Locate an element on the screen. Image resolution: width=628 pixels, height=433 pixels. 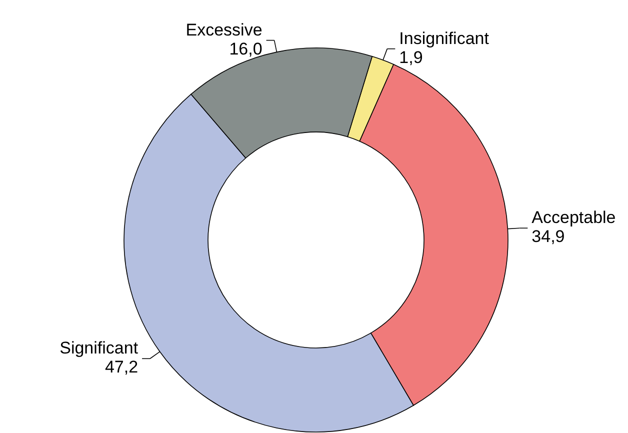
data-label: 16,0 is located at coordinates (245, 48).